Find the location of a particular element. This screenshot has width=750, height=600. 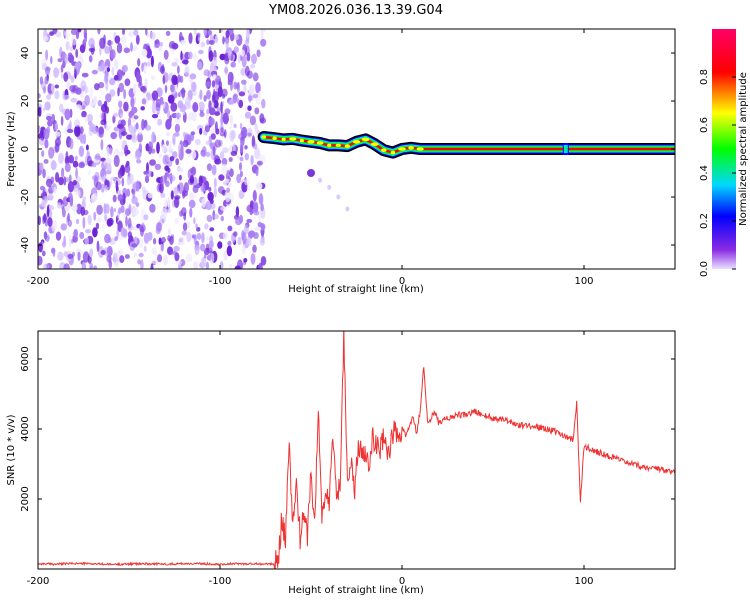

y-tick-label: 6000 is located at coordinates (25, 358).